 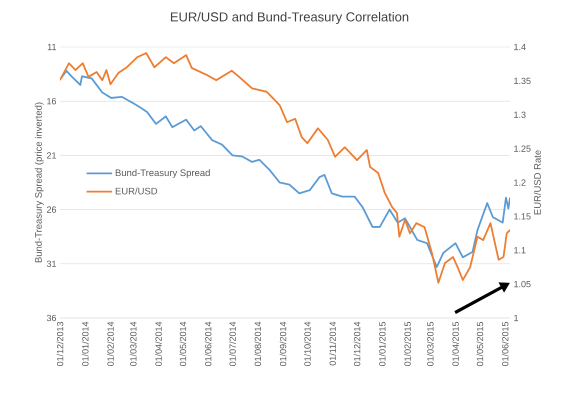 I want to click on x-tick-label: 01/04/2014, so click(x=158, y=344).